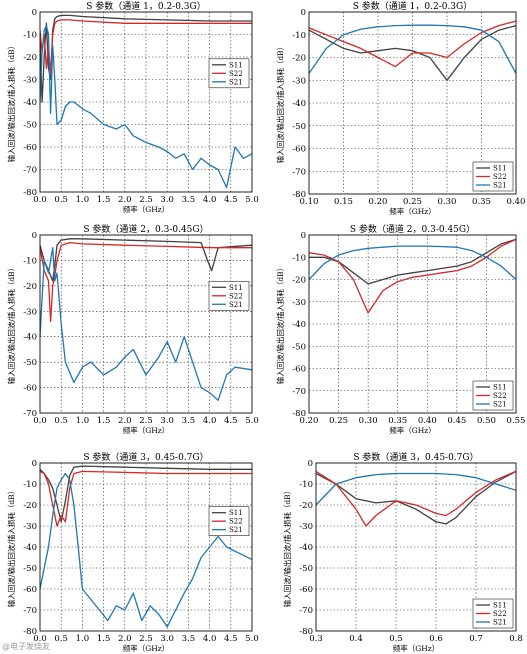 Image resolution: width=527 pixels, height=654 pixels. Describe the element at coordinates (456, 421) in the screenshot. I see `x-tick-label: 0.45` at that location.